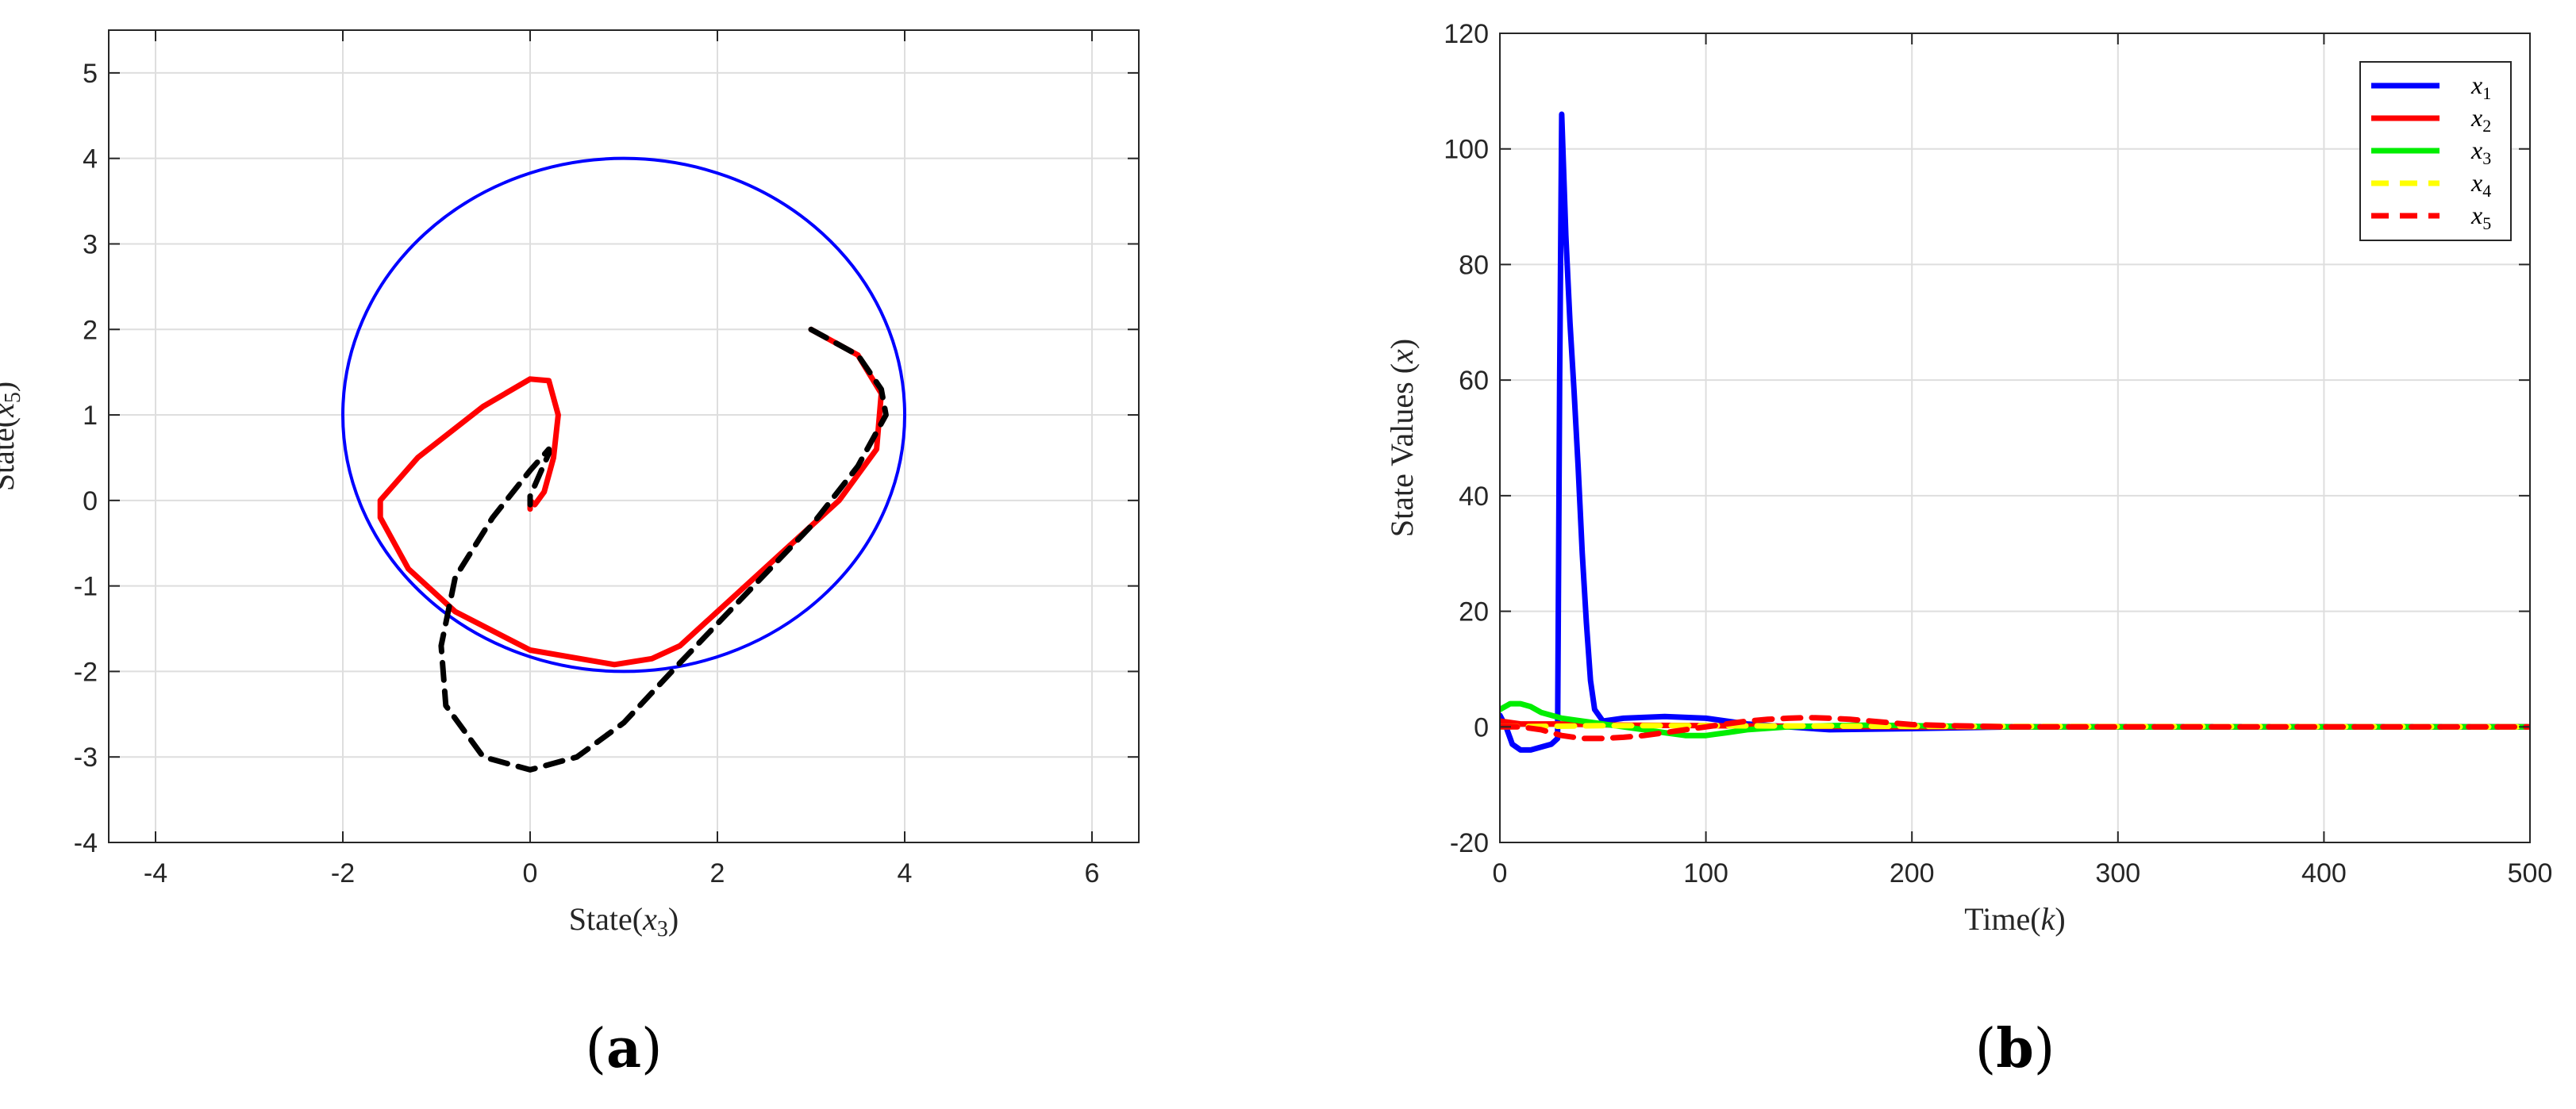 The image size is (2576, 1109). Describe the element at coordinates (86, 843) in the screenshot. I see `y-tick-label: -4` at that location.